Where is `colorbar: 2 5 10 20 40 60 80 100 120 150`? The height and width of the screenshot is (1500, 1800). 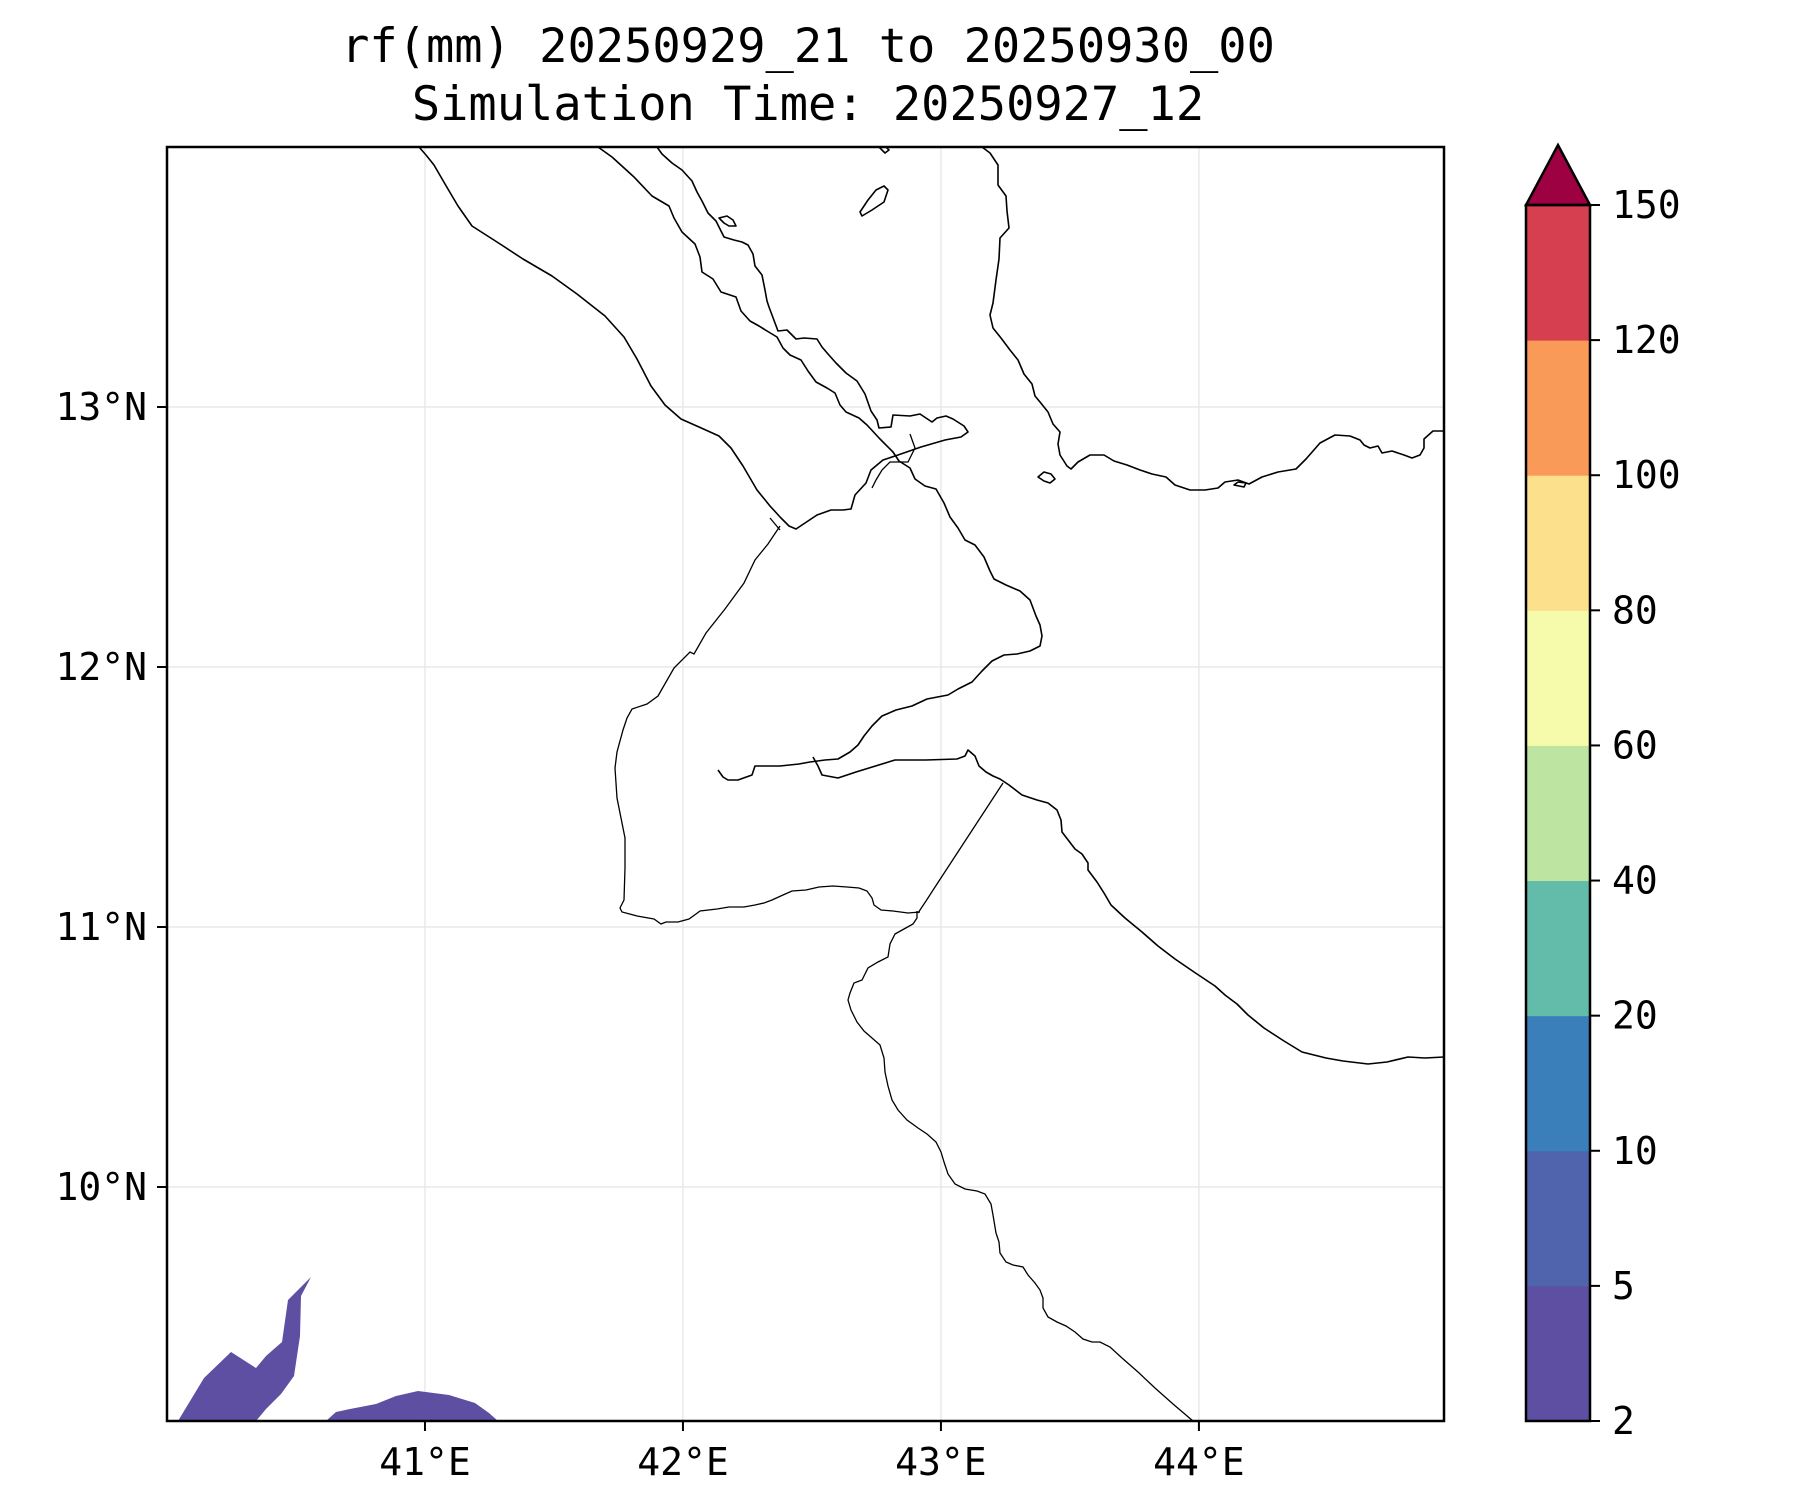 colorbar: 2 5 10 20 40 60 80 100 120 150 is located at coordinates (1603, 794).